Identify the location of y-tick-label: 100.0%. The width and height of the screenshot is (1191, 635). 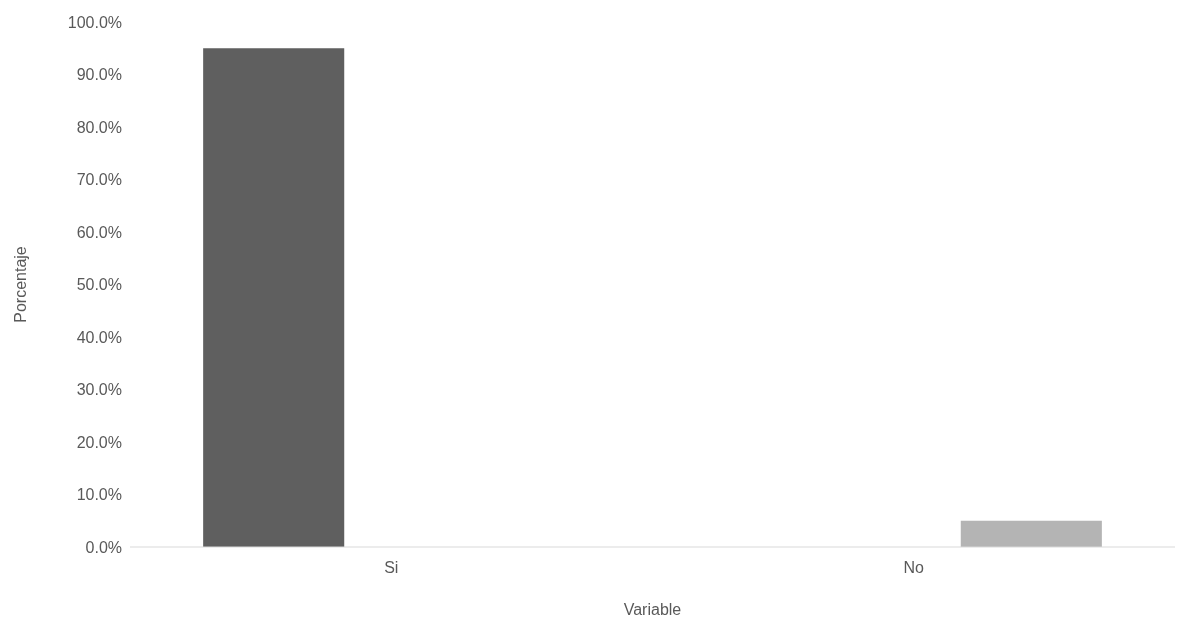
(94, 22).